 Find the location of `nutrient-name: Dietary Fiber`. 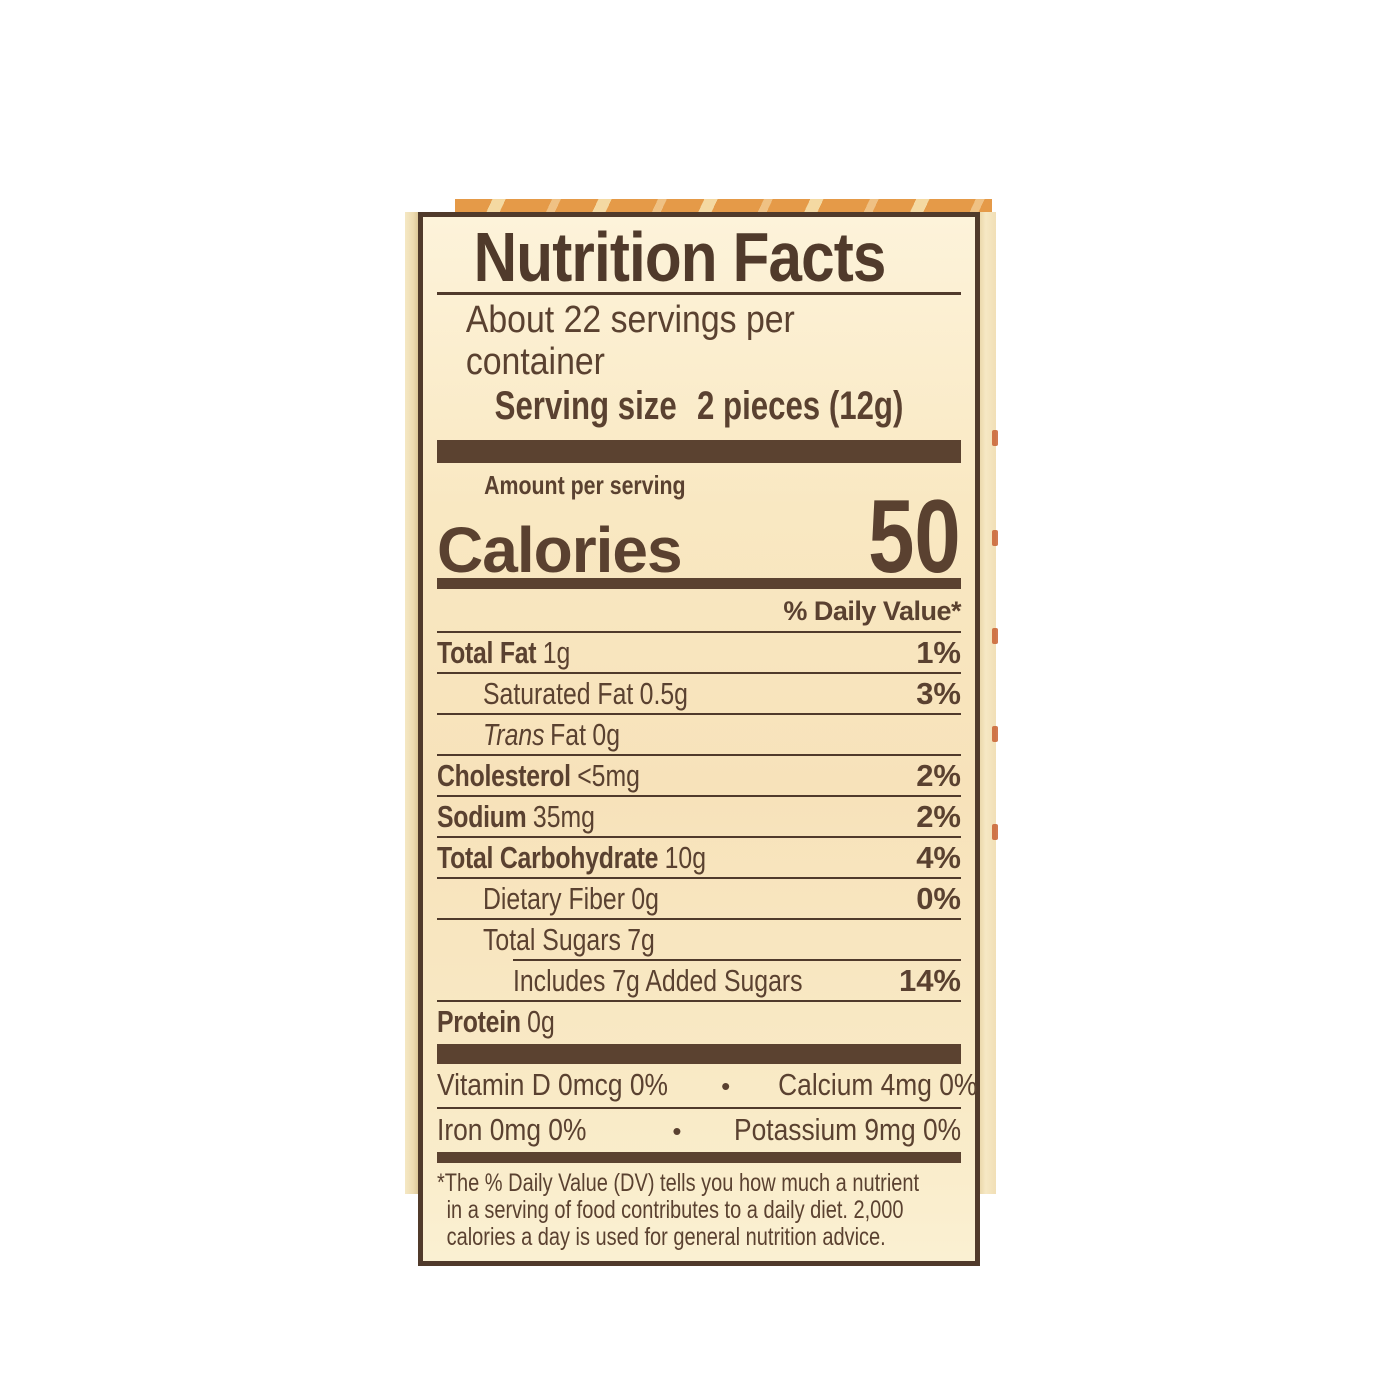

nutrient-name: Dietary Fiber is located at coordinates (554, 898).